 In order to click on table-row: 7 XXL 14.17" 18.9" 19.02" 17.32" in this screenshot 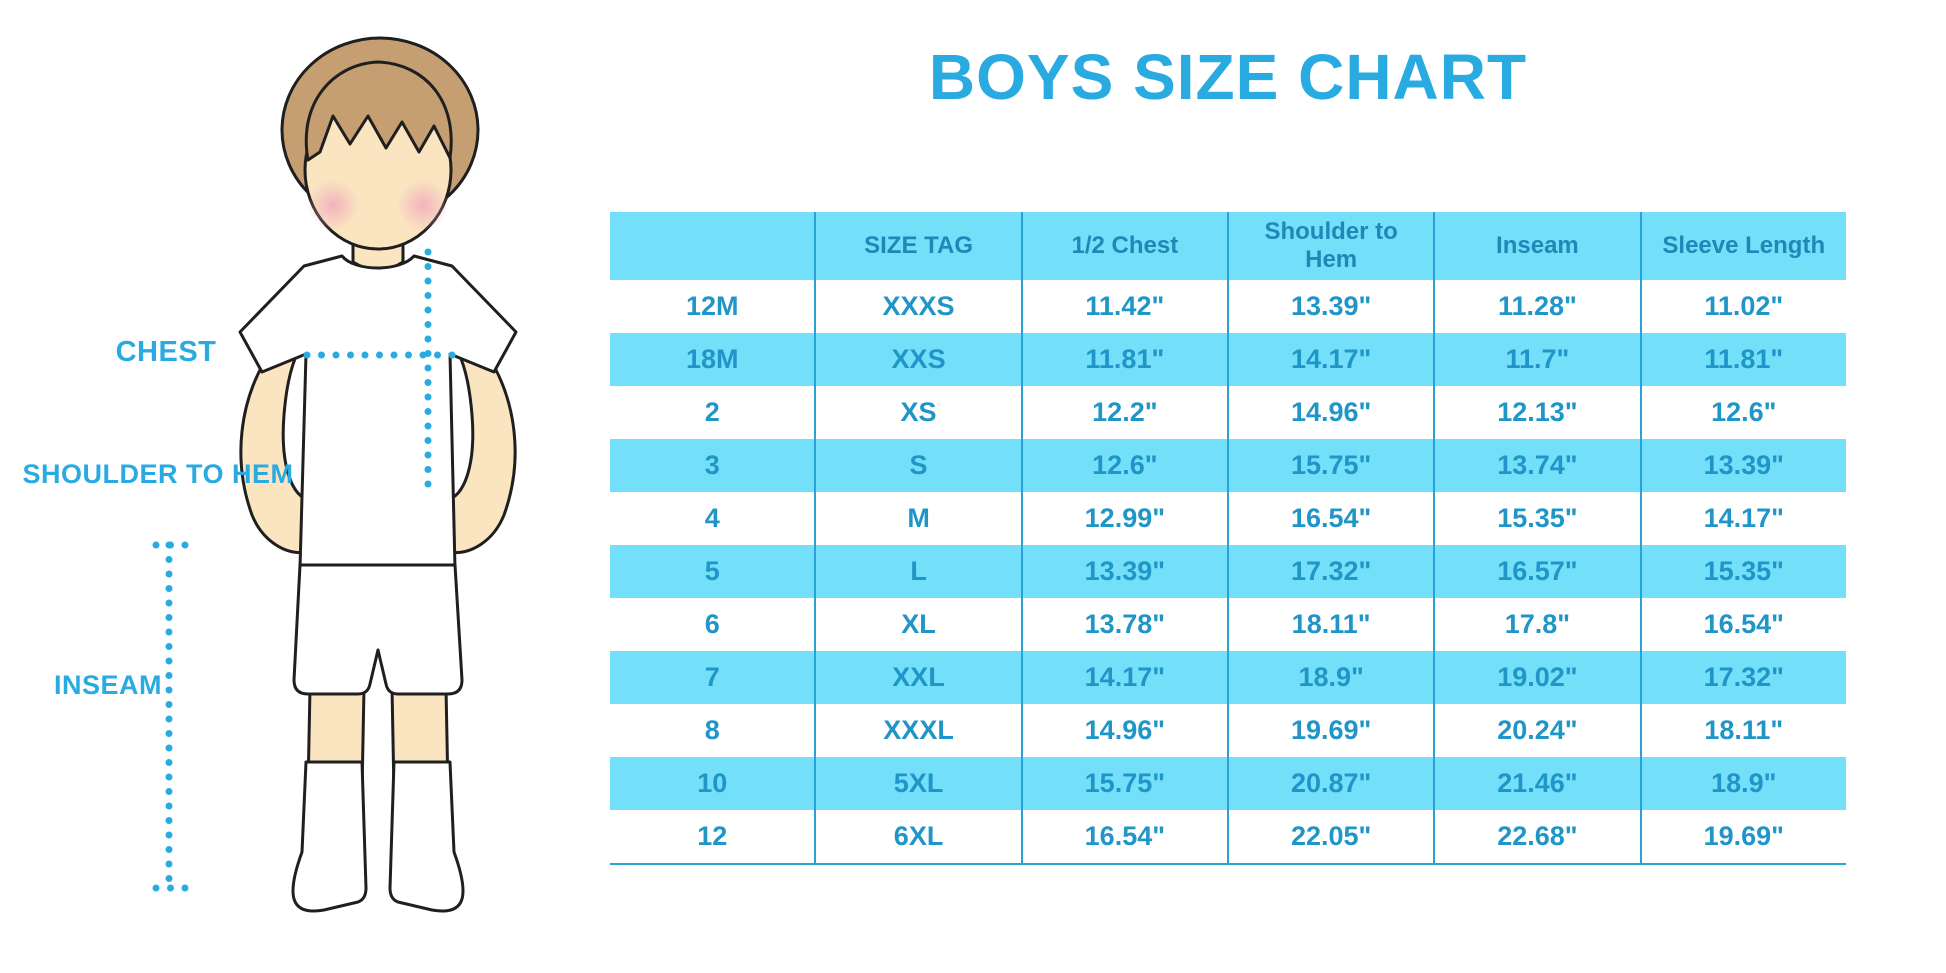, I will do `click(1228, 677)`.